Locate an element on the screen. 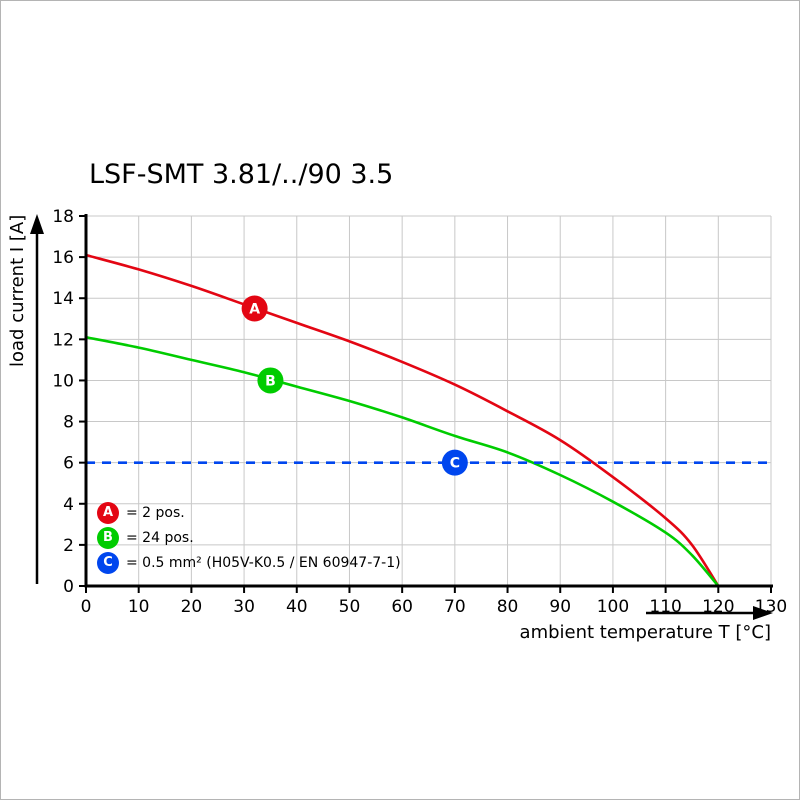  legend-marker-B: B is located at coordinates (108, 537).